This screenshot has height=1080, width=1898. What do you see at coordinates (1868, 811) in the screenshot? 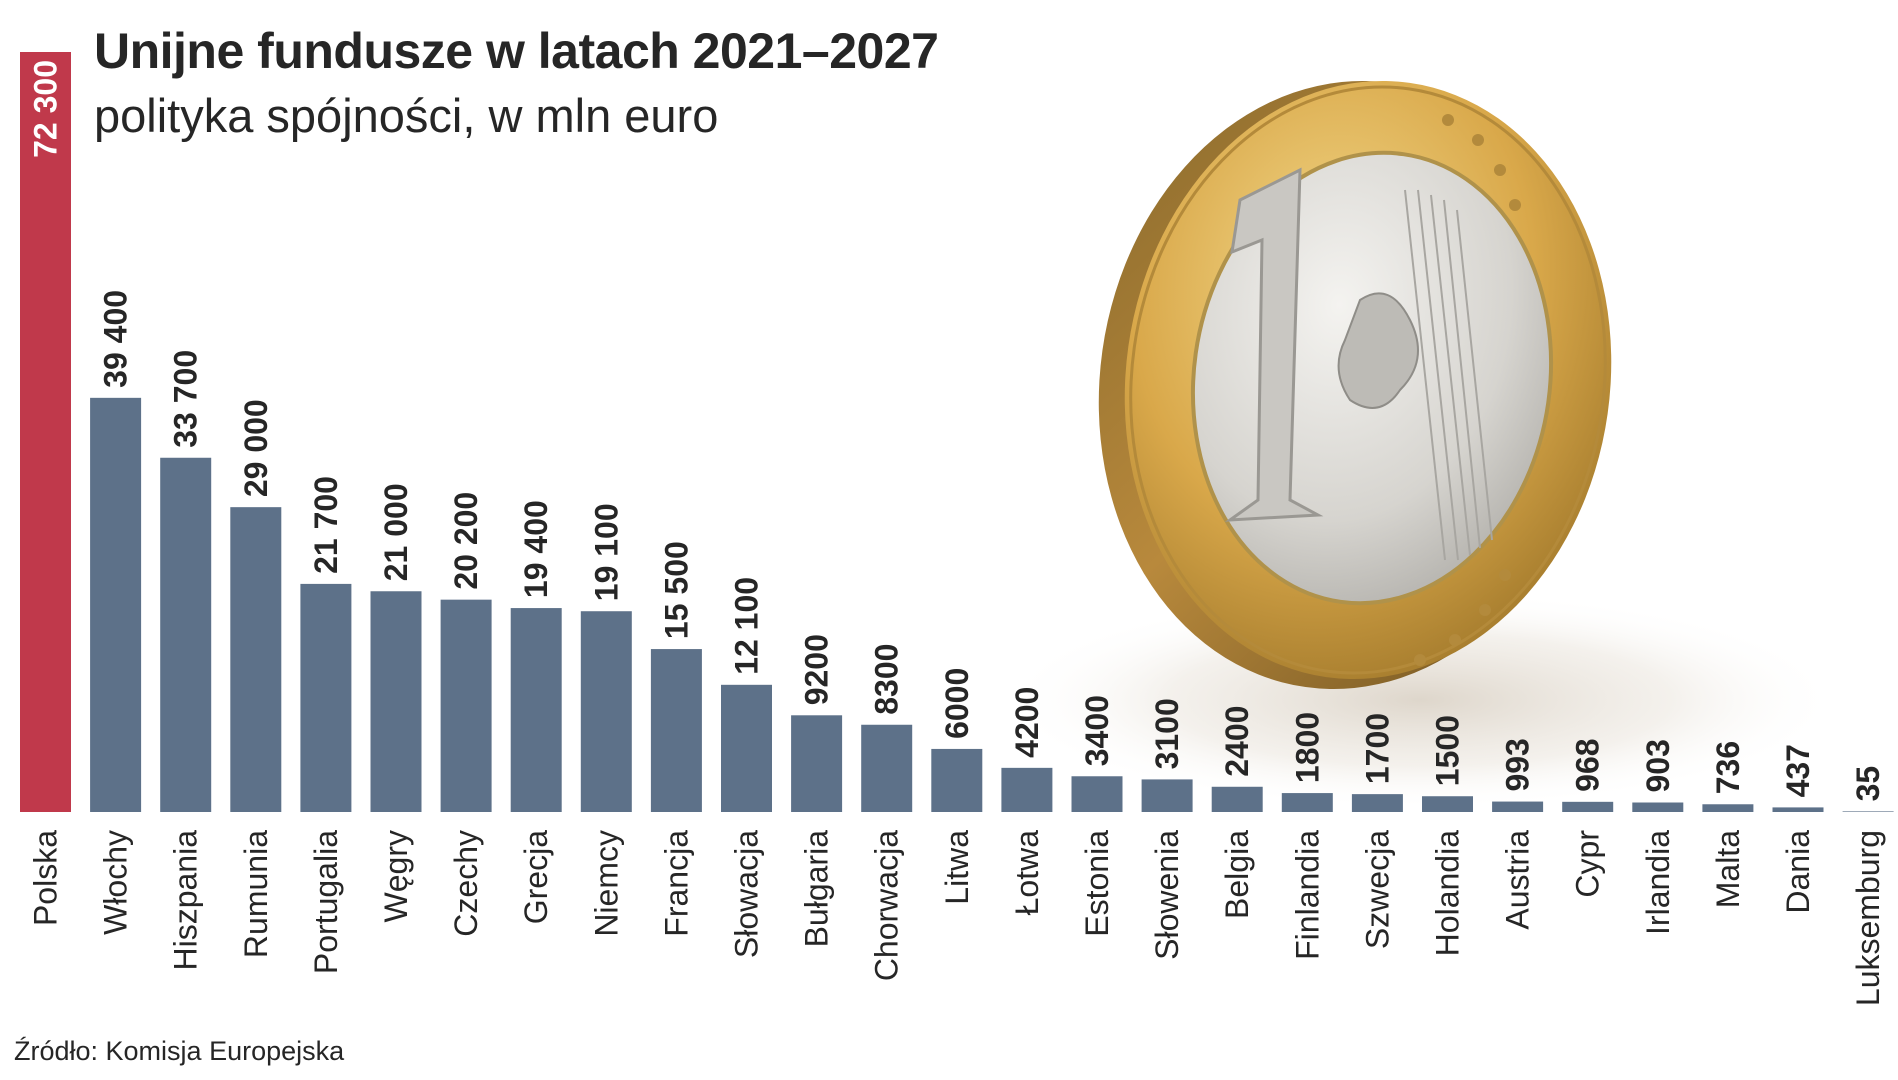
I see `bar-Luksemburg` at bounding box center [1868, 811].